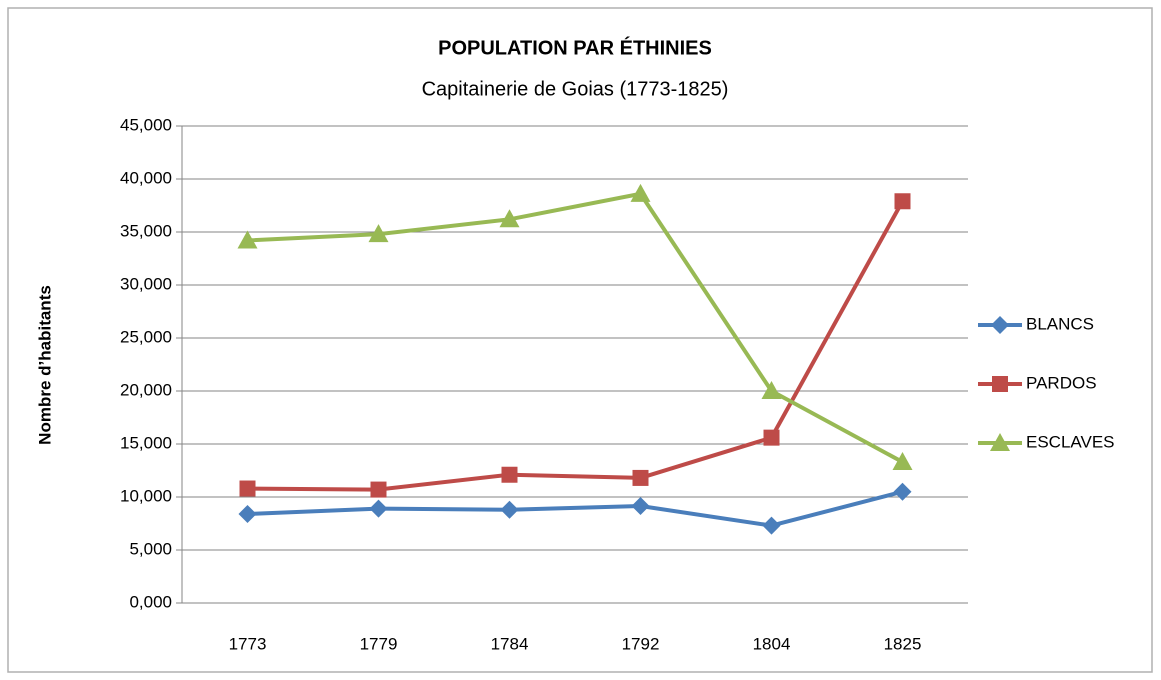 Image resolution: width=1161 pixels, height=680 pixels. I want to click on series-line, so click(575, 508).